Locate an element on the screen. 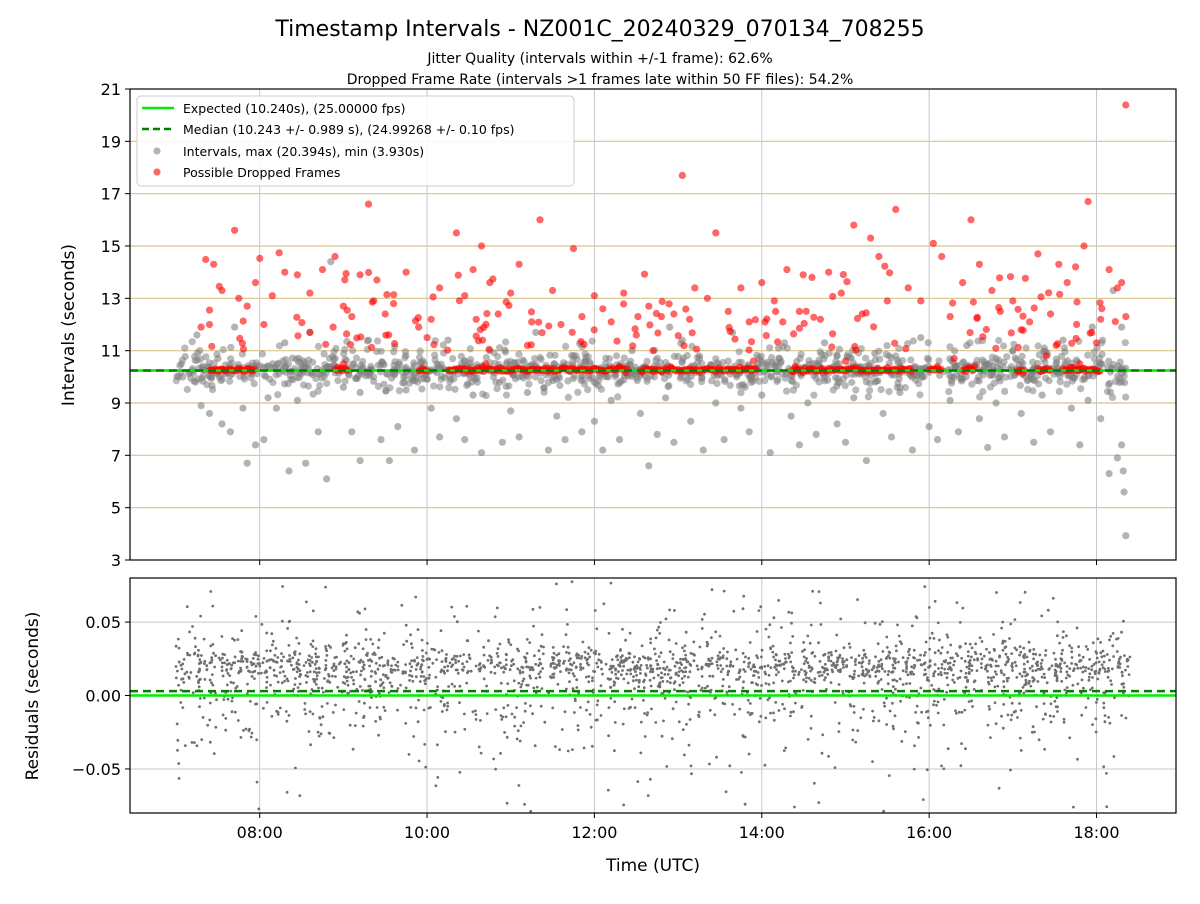  residuals-y-axis-label: Residuals (seconds) is located at coordinates (33, 696).